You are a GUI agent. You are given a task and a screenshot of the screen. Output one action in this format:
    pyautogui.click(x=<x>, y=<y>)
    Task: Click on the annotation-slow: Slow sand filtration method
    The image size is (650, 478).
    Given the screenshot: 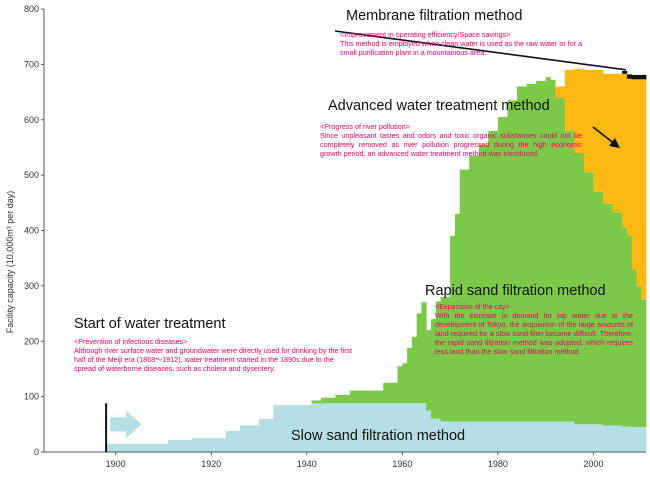 What is the action you would take?
    pyautogui.click(x=378, y=436)
    